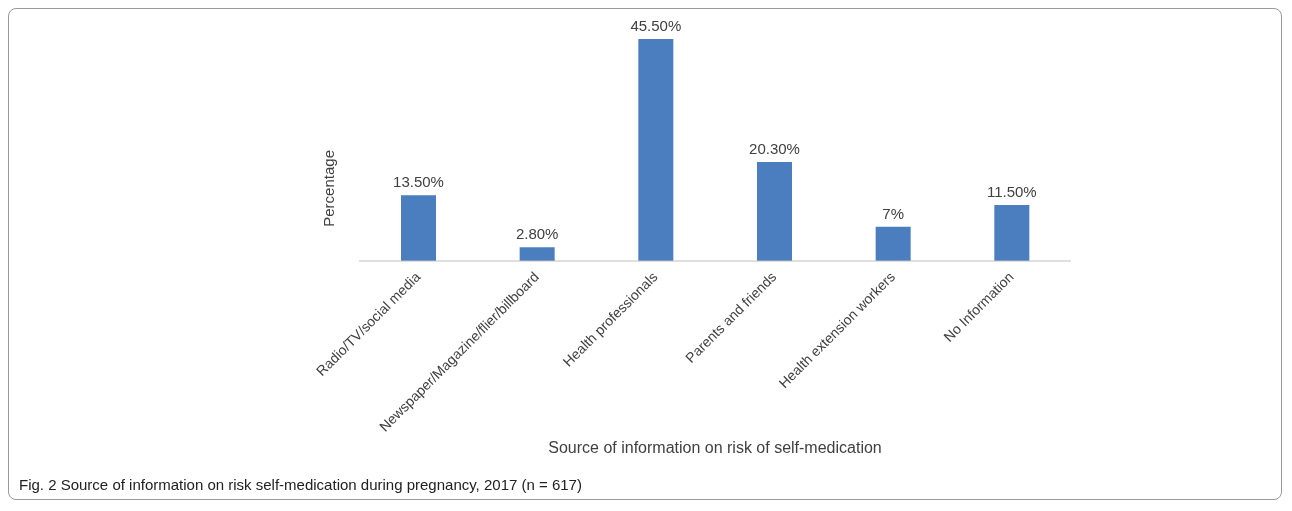 The image size is (1292, 511). I want to click on data-label: 11.50%, so click(1011, 191).